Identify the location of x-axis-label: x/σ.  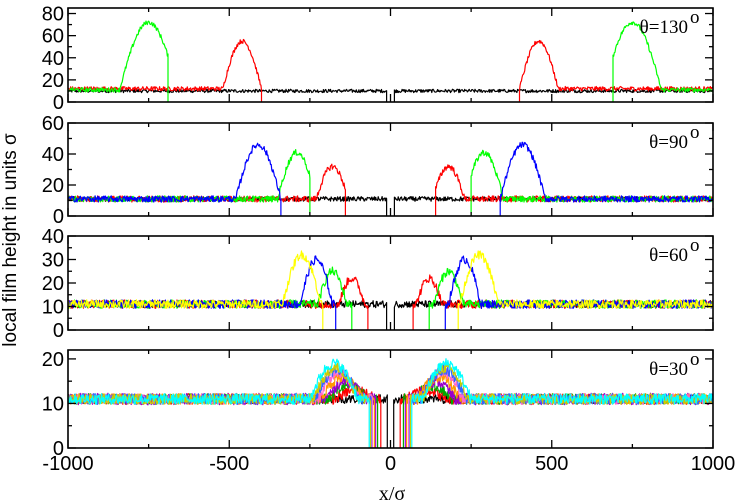
(392, 493).